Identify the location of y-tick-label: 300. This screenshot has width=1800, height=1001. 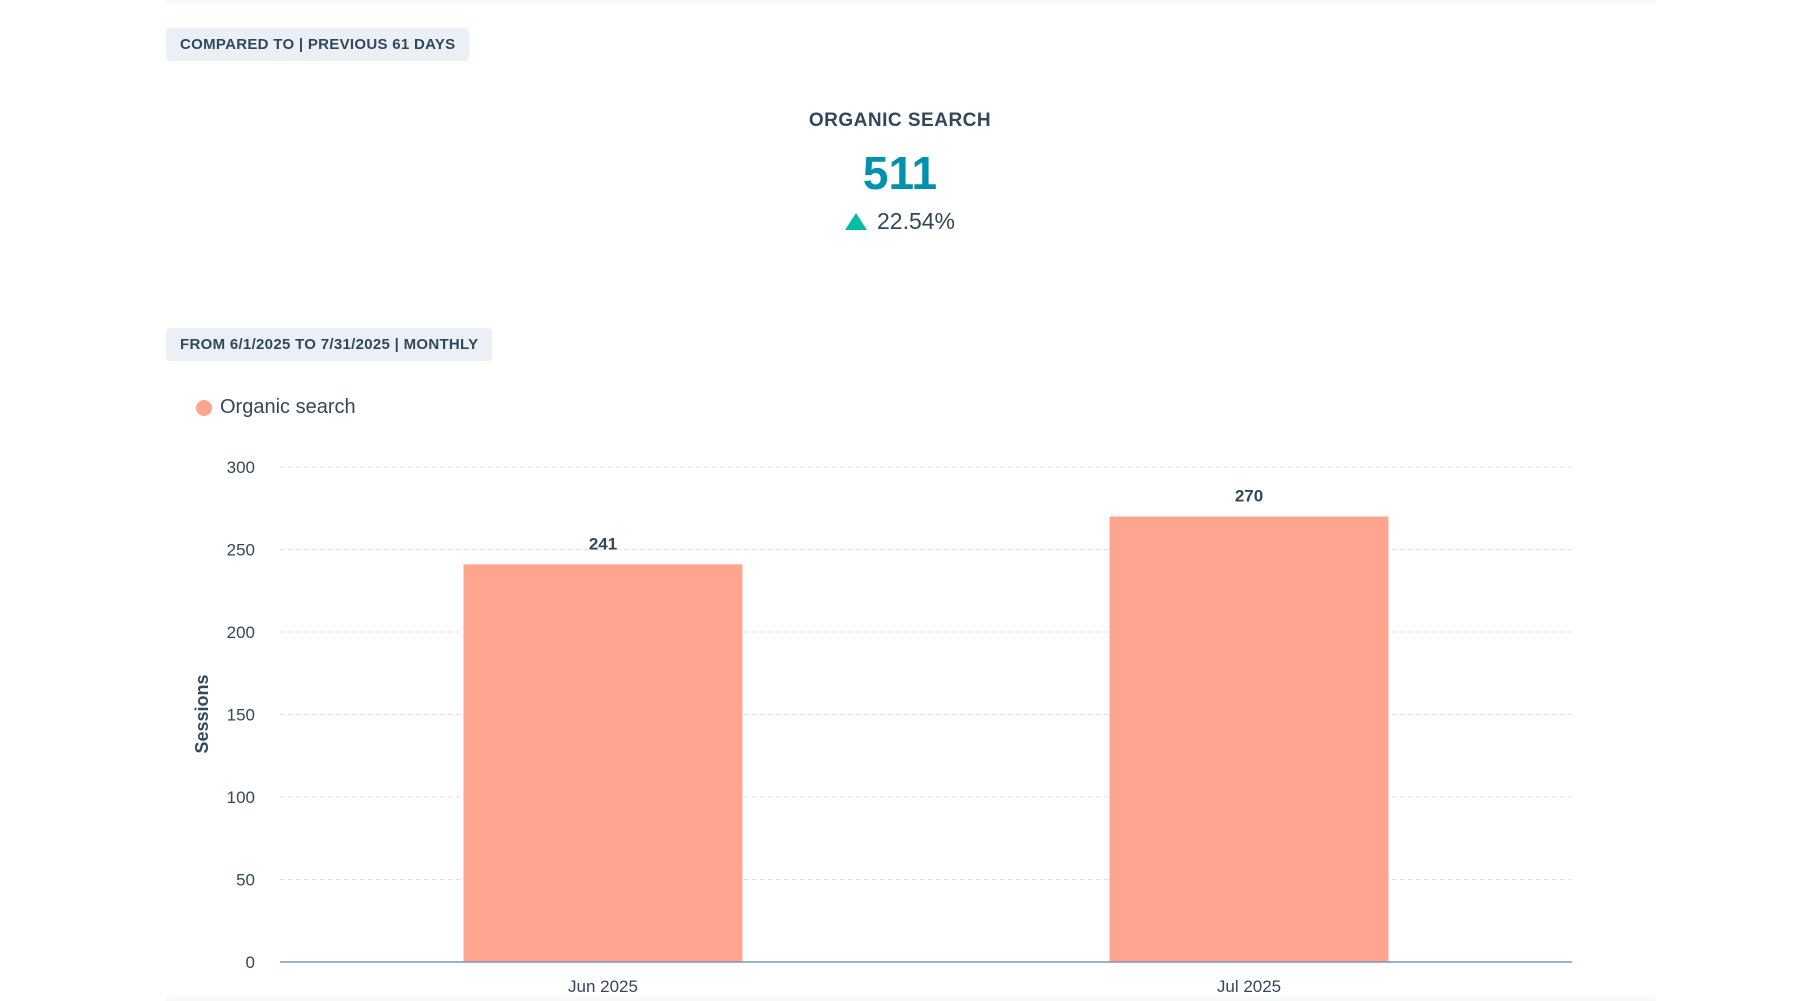
(241, 467).